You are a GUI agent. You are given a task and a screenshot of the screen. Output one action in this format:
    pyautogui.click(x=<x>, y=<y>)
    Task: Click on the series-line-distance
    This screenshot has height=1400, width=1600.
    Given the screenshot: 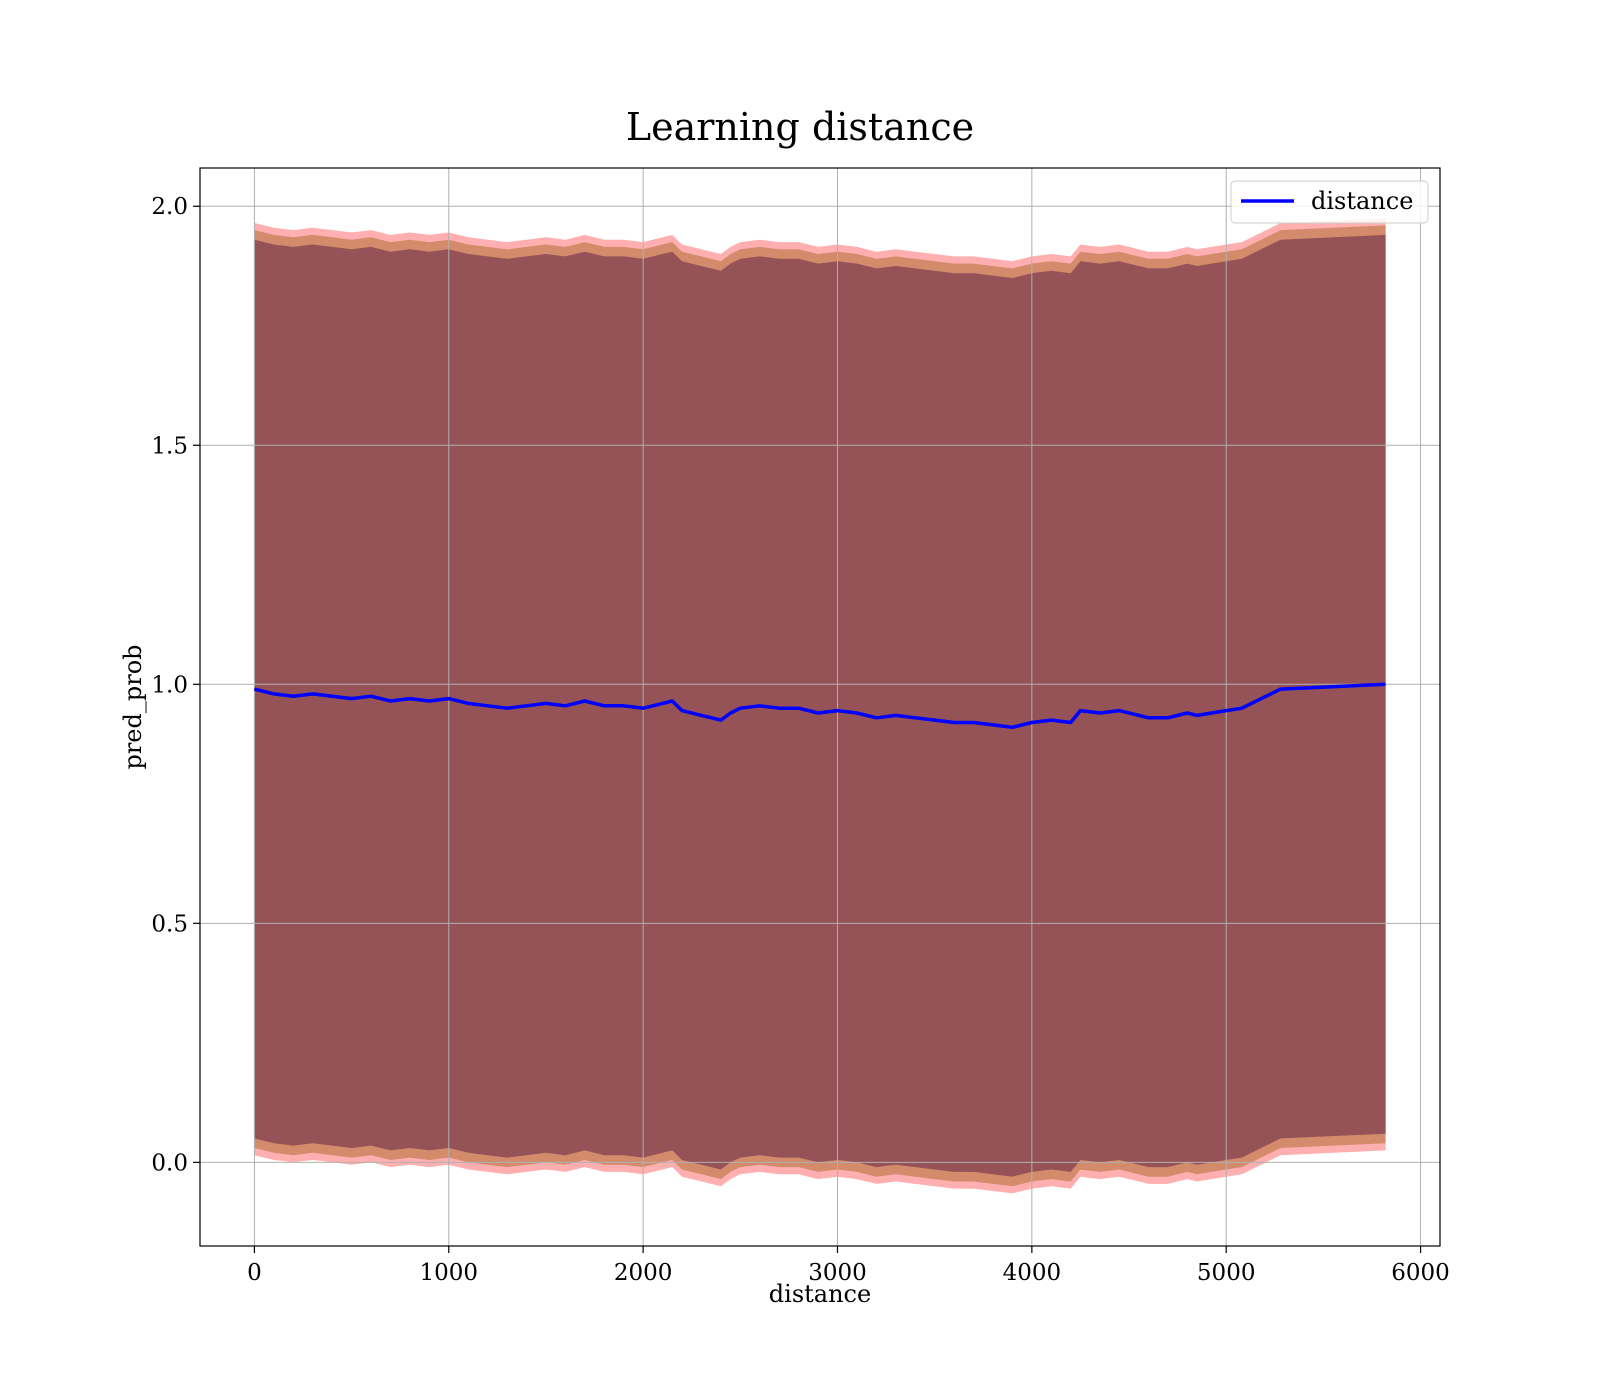 What is the action you would take?
    pyautogui.click(x=819, y=706)
    